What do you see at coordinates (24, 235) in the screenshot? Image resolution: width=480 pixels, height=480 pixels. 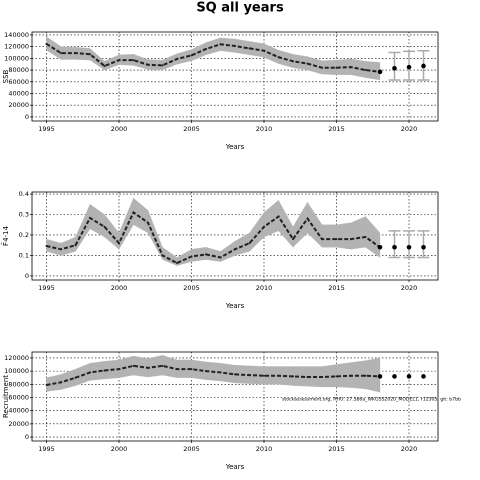 I see `y-tick-label: 0.2` at bounding box center [24, 235].